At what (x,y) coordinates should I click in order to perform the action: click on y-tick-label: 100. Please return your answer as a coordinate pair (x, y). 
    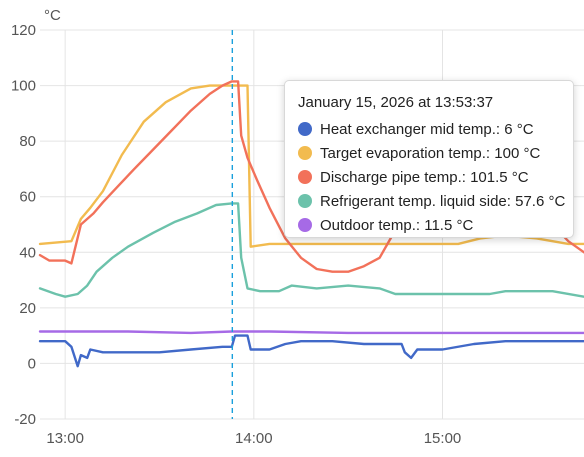
    Looking at the image, I should click on (23, 86).